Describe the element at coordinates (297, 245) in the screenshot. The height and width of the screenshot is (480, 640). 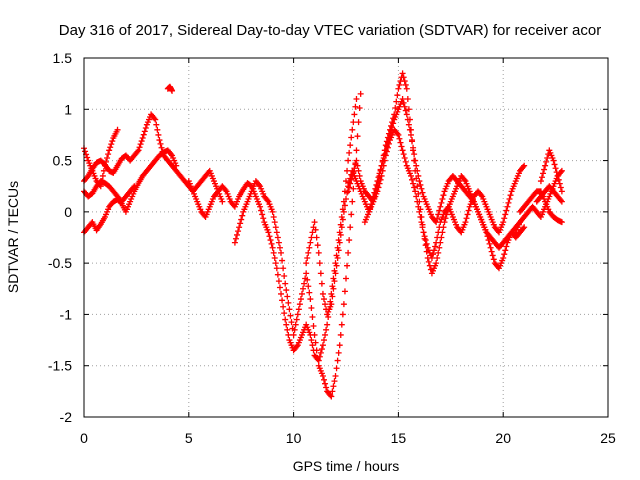
I see `series-satellite-track-g` at that location.